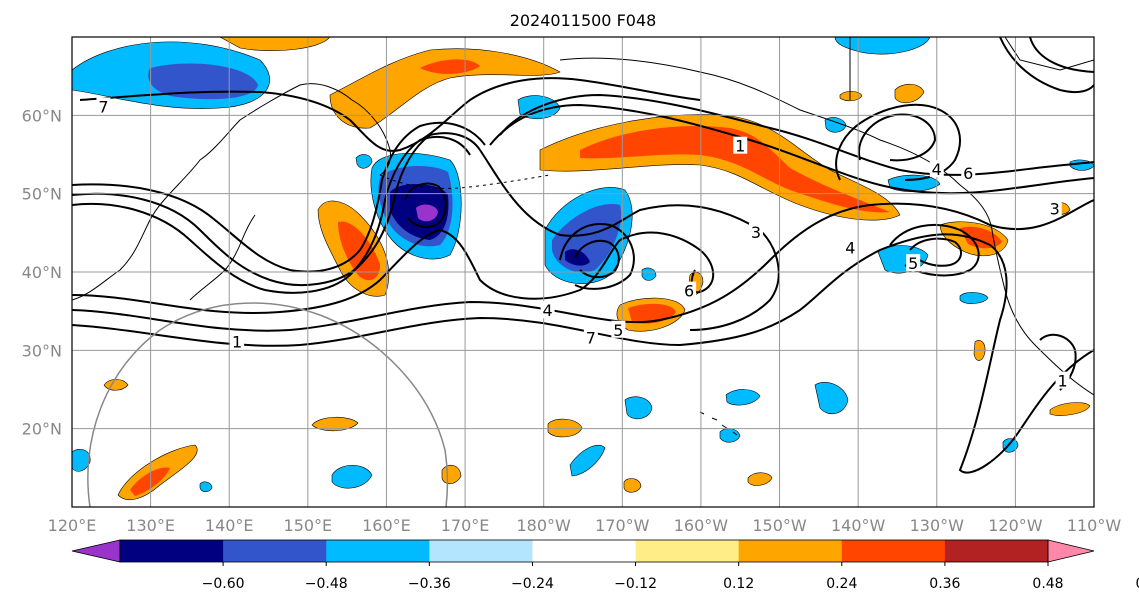 This screenshot has width=1139, height=601. What do you see at coordinates (1015, 525) in the screenshot?
I see `lon-label-12: 120°W` at bounding box center [1015, 525].